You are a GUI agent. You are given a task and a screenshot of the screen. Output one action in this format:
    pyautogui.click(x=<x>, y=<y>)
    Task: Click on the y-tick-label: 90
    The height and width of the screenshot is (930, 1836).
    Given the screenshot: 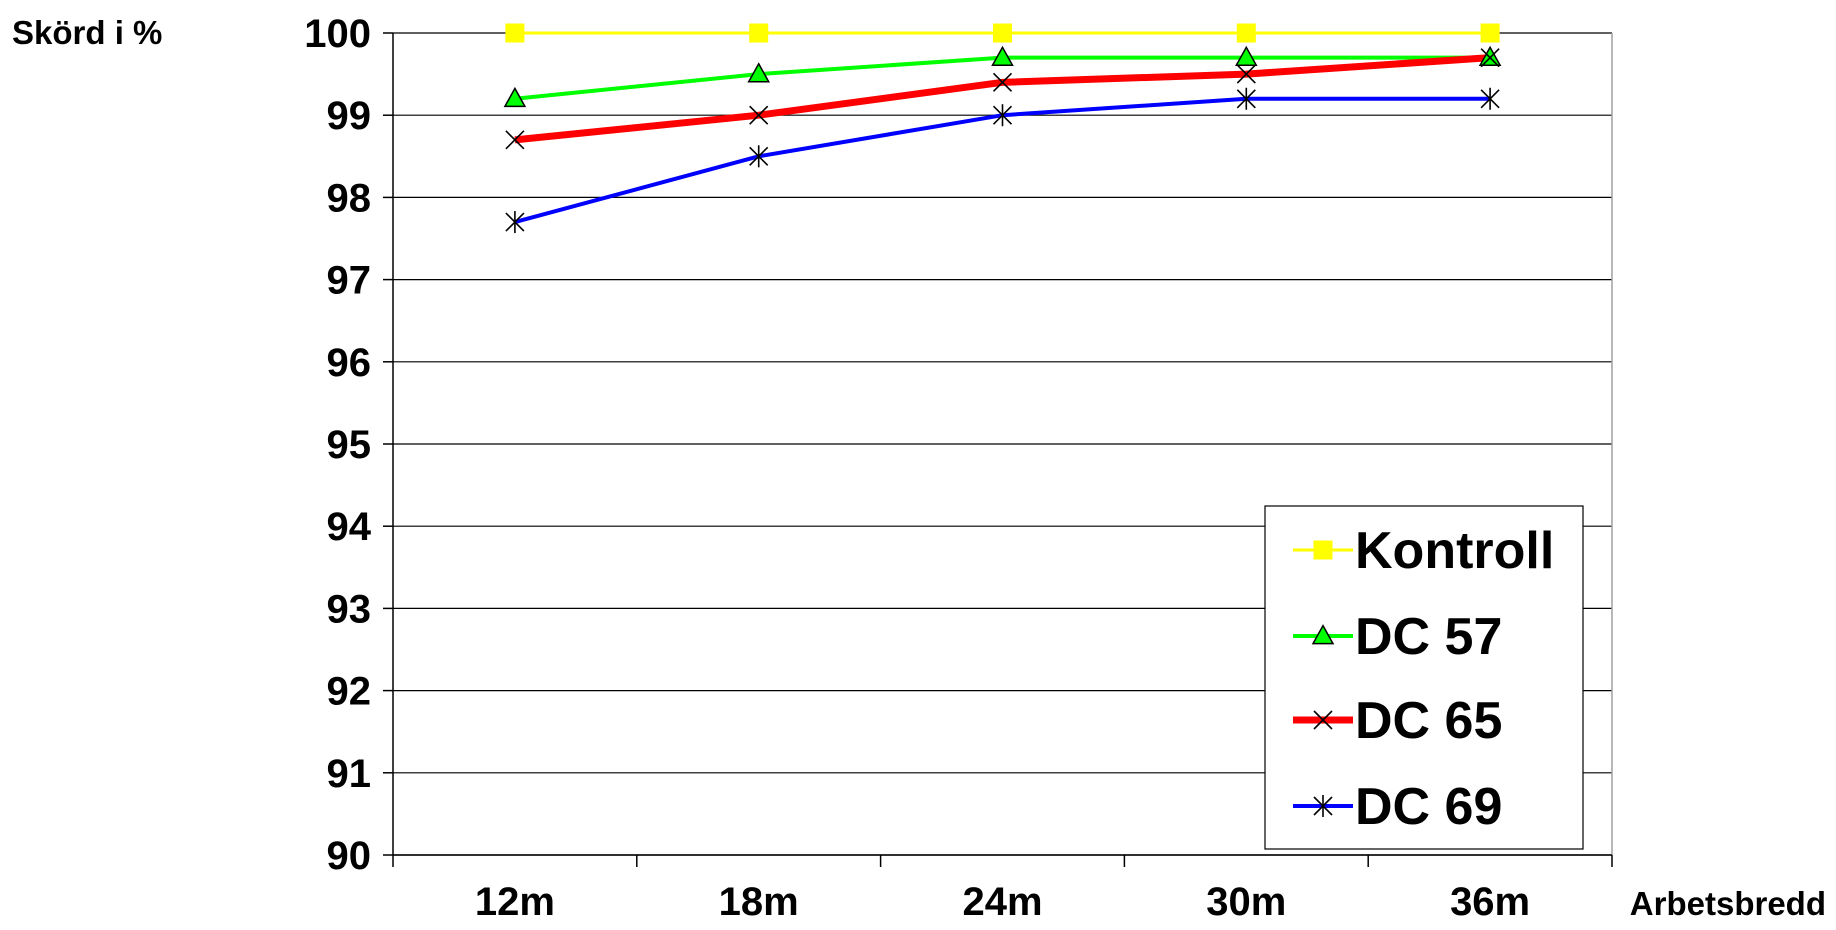 What is the action you would take?
    pyautogui.click(x=349, y=856)
    